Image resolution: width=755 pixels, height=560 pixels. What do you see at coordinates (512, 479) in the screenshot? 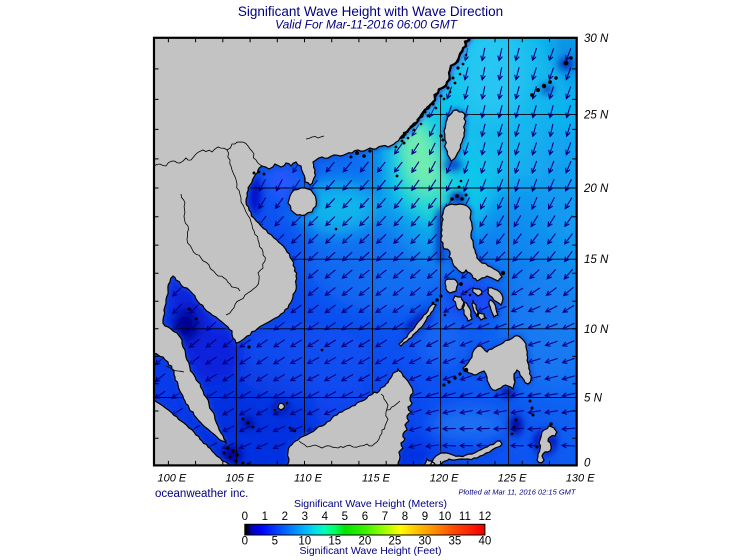
I see `svg-text: 125 E` at bounding box center [512, 479].